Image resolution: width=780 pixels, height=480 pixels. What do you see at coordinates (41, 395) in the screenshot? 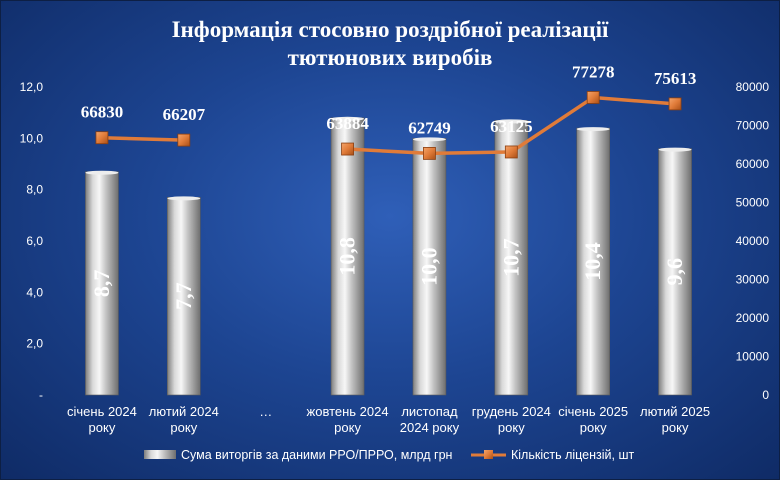
I see `left-tick-label: -` at bounding box center [41, 395].